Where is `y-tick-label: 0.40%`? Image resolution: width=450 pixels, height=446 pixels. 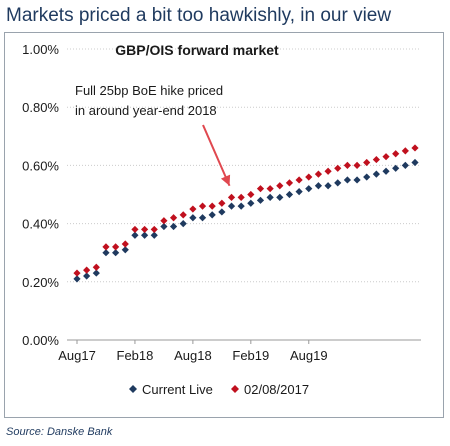
y-tick-label: 0.40% is located at coordinates (40, 224).